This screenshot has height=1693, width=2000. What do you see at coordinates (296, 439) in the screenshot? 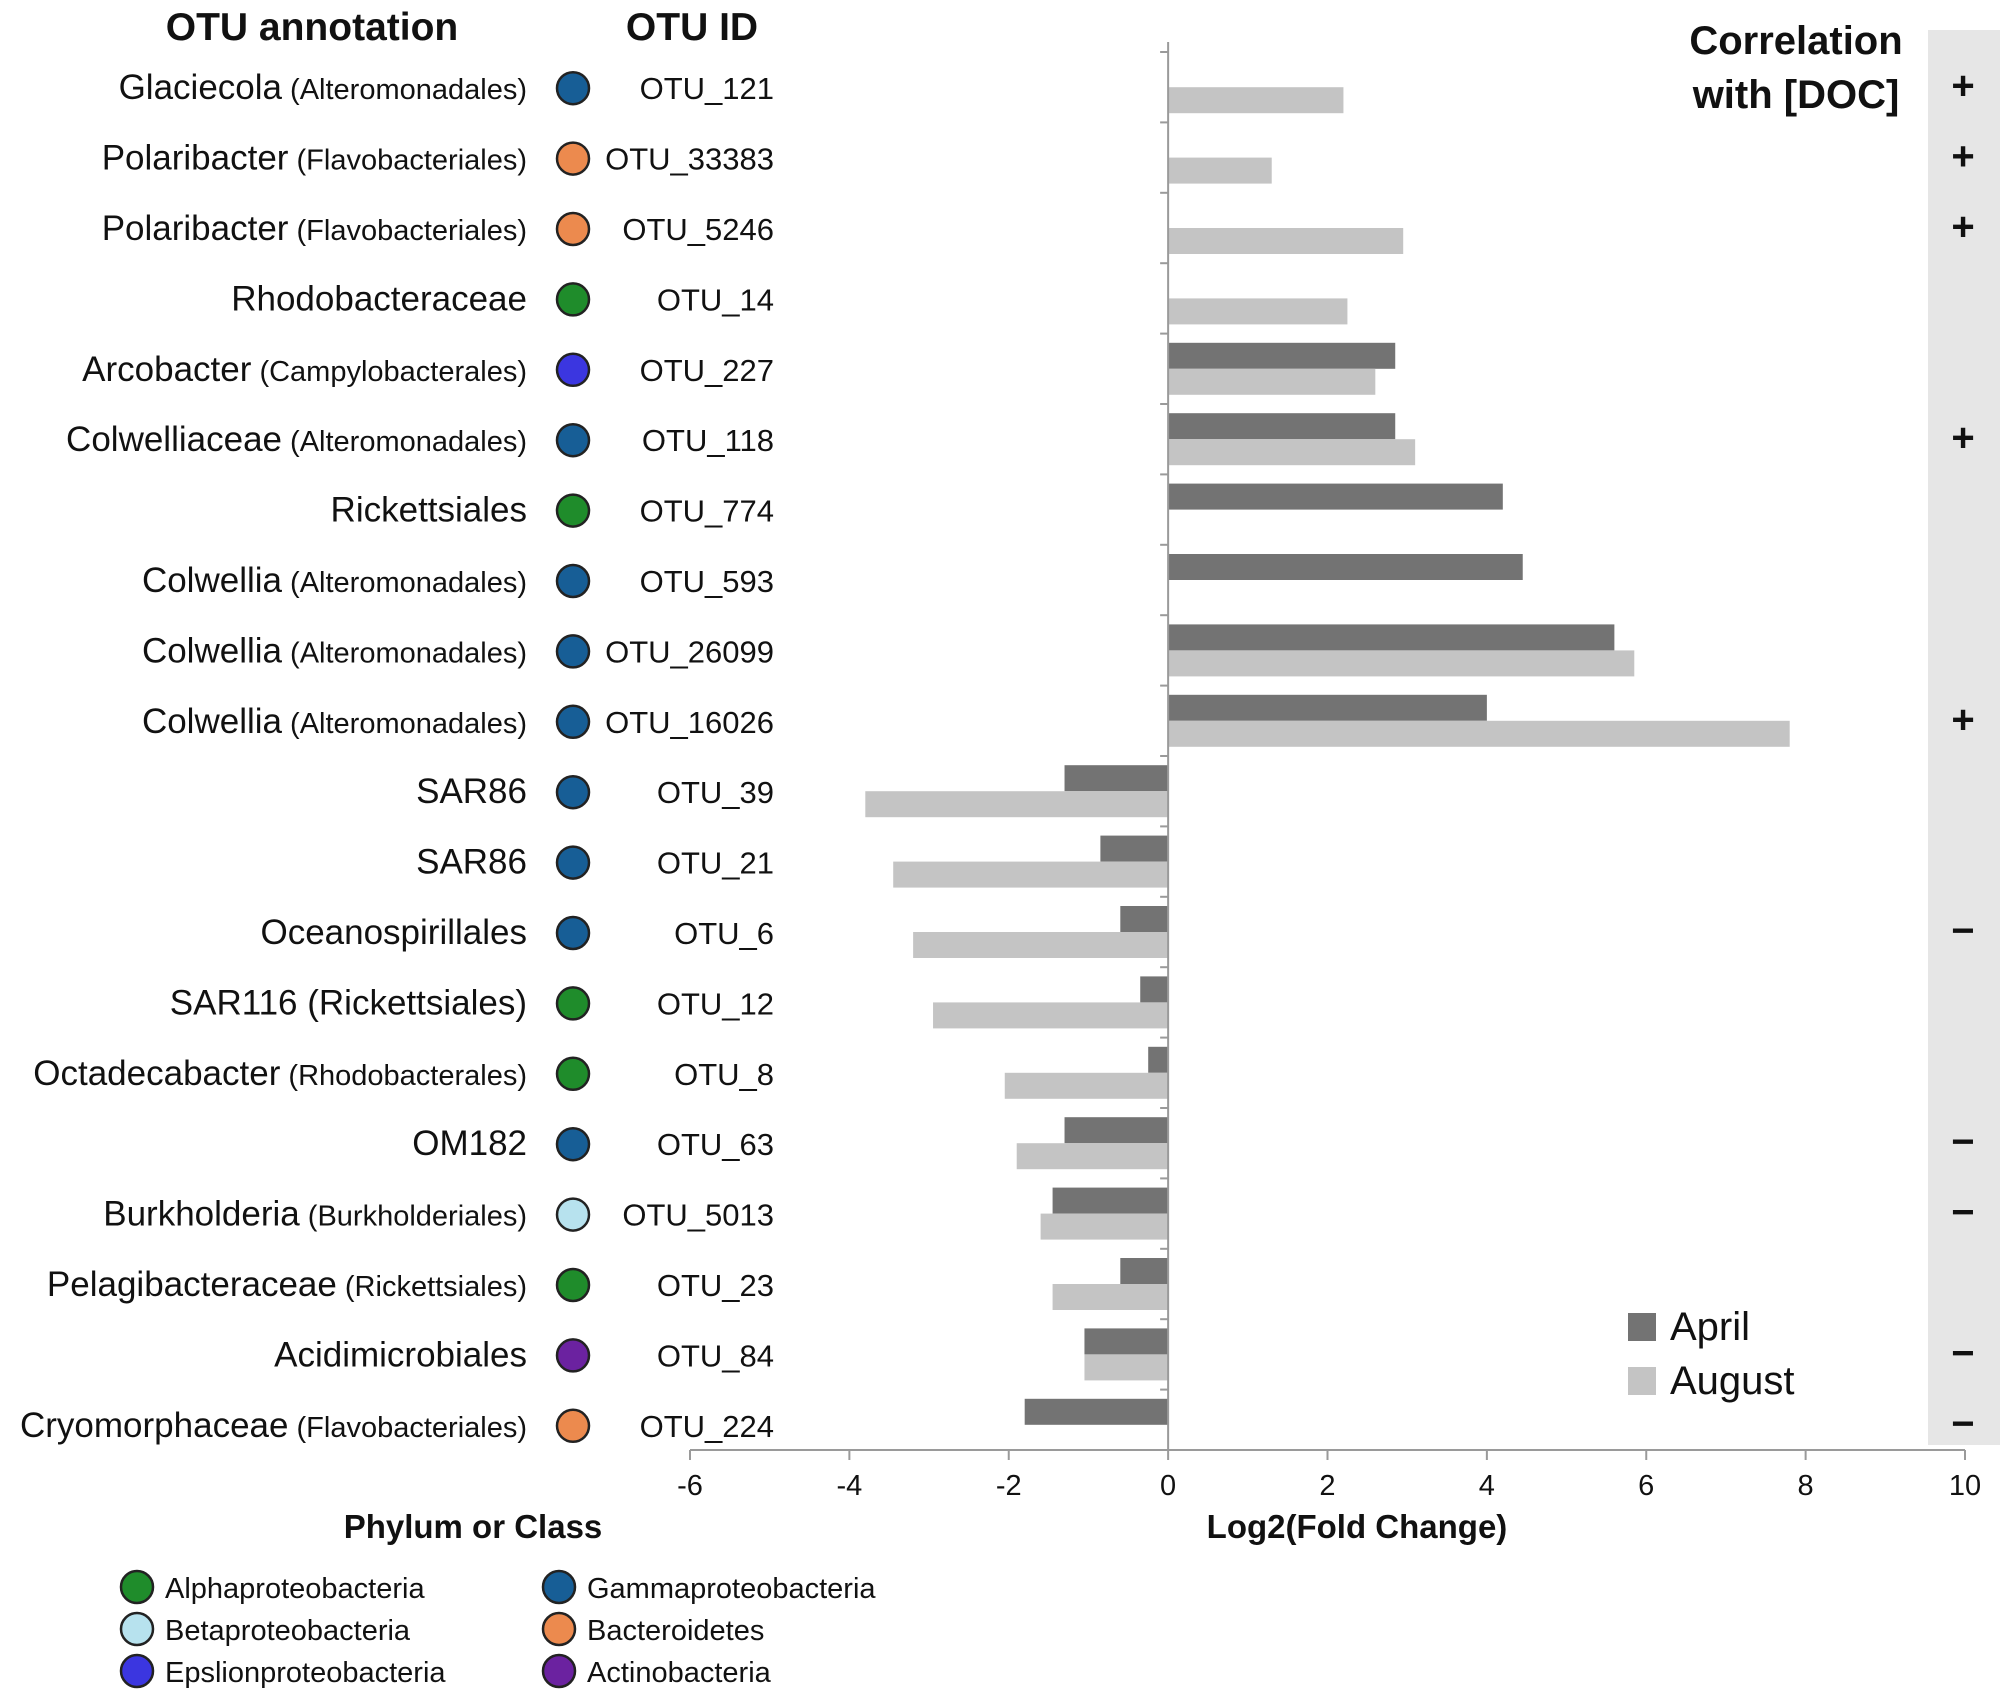
I see `otu-annotation-label: Colwelliaceae (Alteromonadales)` at bounding box center [296, 439].